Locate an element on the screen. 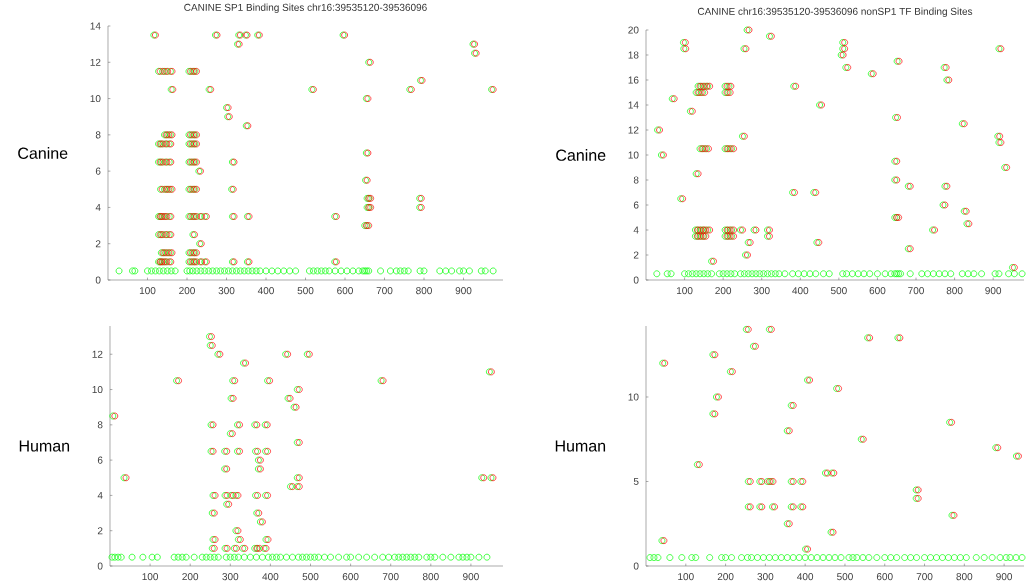 This screenshot has height=588, width=1036. chart-title: CANINE chr16:39535120-39536096 nonSP1 TF Binding Sites is located at coordinates (835, 12).